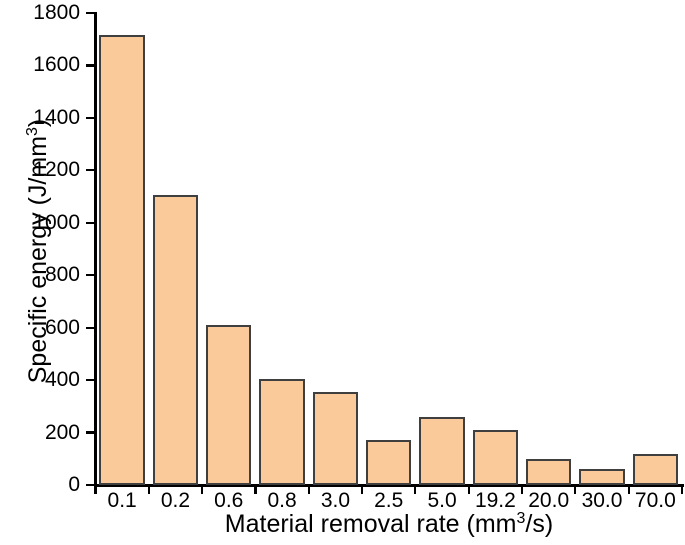 The image size is (685, 545). What do you see at coordinates (122, 500) in the screenshot?
I see `x-tick-label: 0.1` at bounding box center [122, 500].